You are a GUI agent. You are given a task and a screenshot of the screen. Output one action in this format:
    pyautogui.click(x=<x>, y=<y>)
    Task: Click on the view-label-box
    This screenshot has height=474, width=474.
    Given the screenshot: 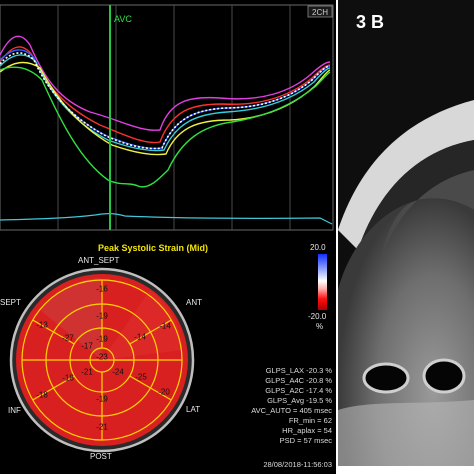 What is the action you would take?
    pyautogui.click(x=320, y=11)
    